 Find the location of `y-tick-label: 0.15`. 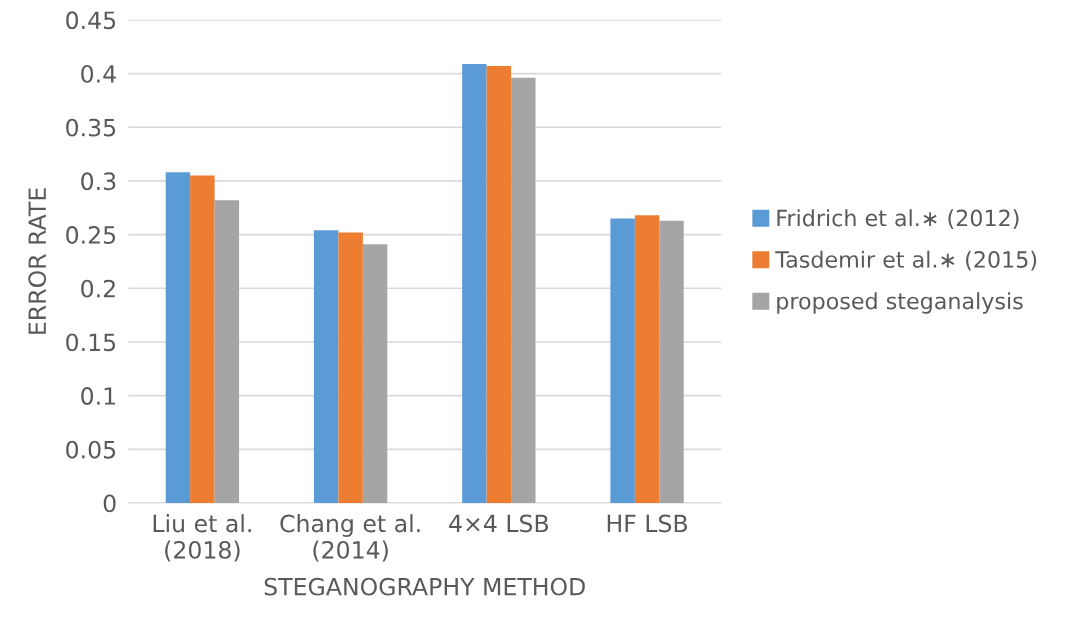

y-tick-label: 0.15 is located at coordinates (91, 342).